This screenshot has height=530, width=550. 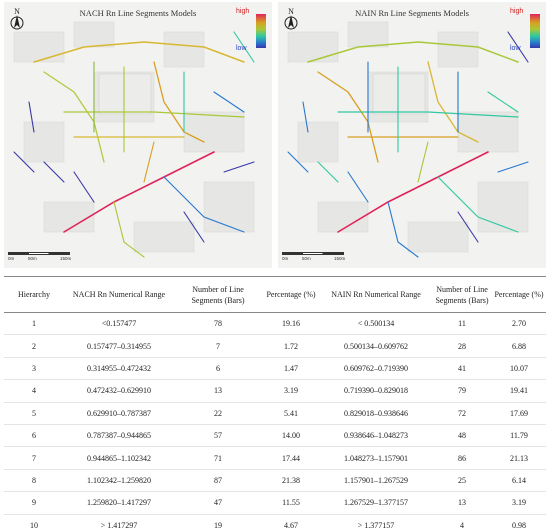 What do you see at coordinates (119, 481) in the screenshot?
I see `cell-nach-range: 1.102342–1.259820` at bounding box center [119, 481].